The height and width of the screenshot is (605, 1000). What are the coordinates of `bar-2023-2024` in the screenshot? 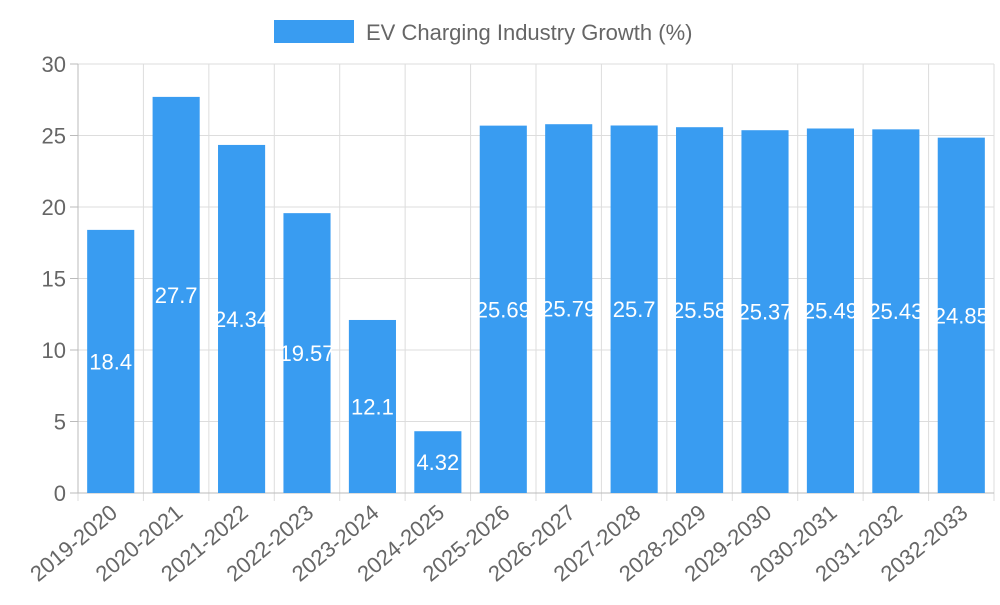 It's located at (372, 406).